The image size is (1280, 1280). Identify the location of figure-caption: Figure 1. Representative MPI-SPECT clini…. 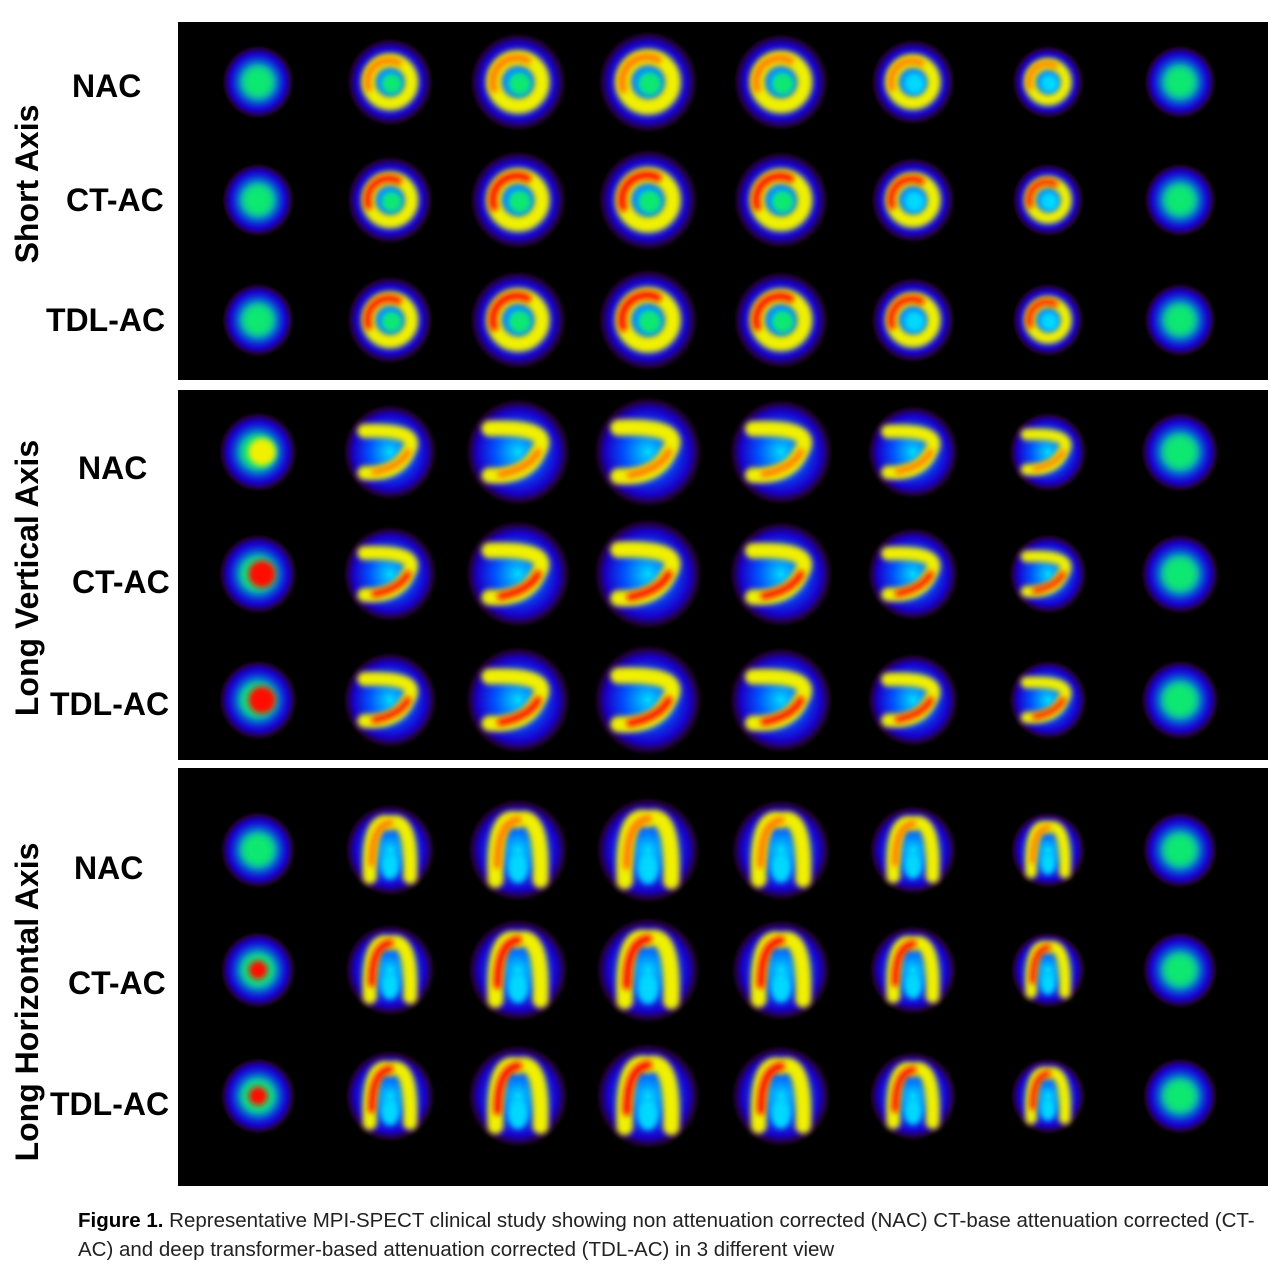
(673, 1235).